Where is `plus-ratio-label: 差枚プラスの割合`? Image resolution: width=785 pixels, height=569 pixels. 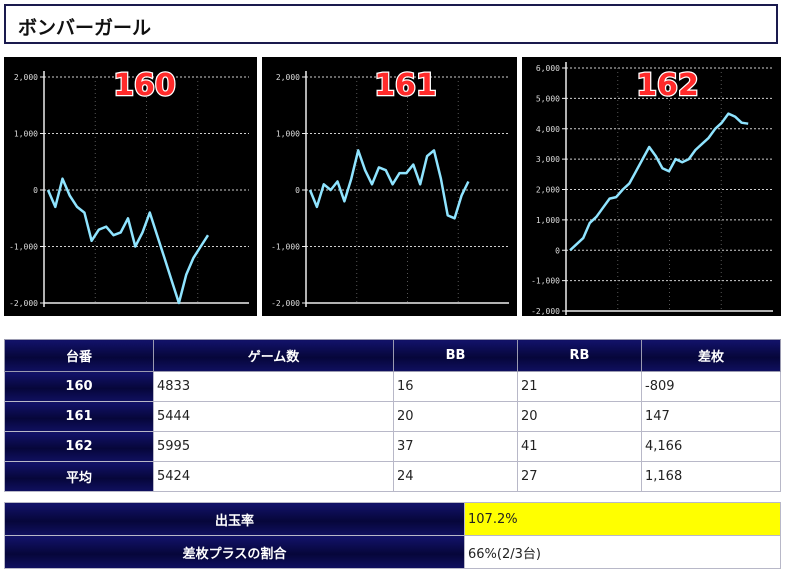 plus-ratio-label: 差枚プラスの割合 is located at coordinates (234, 552).